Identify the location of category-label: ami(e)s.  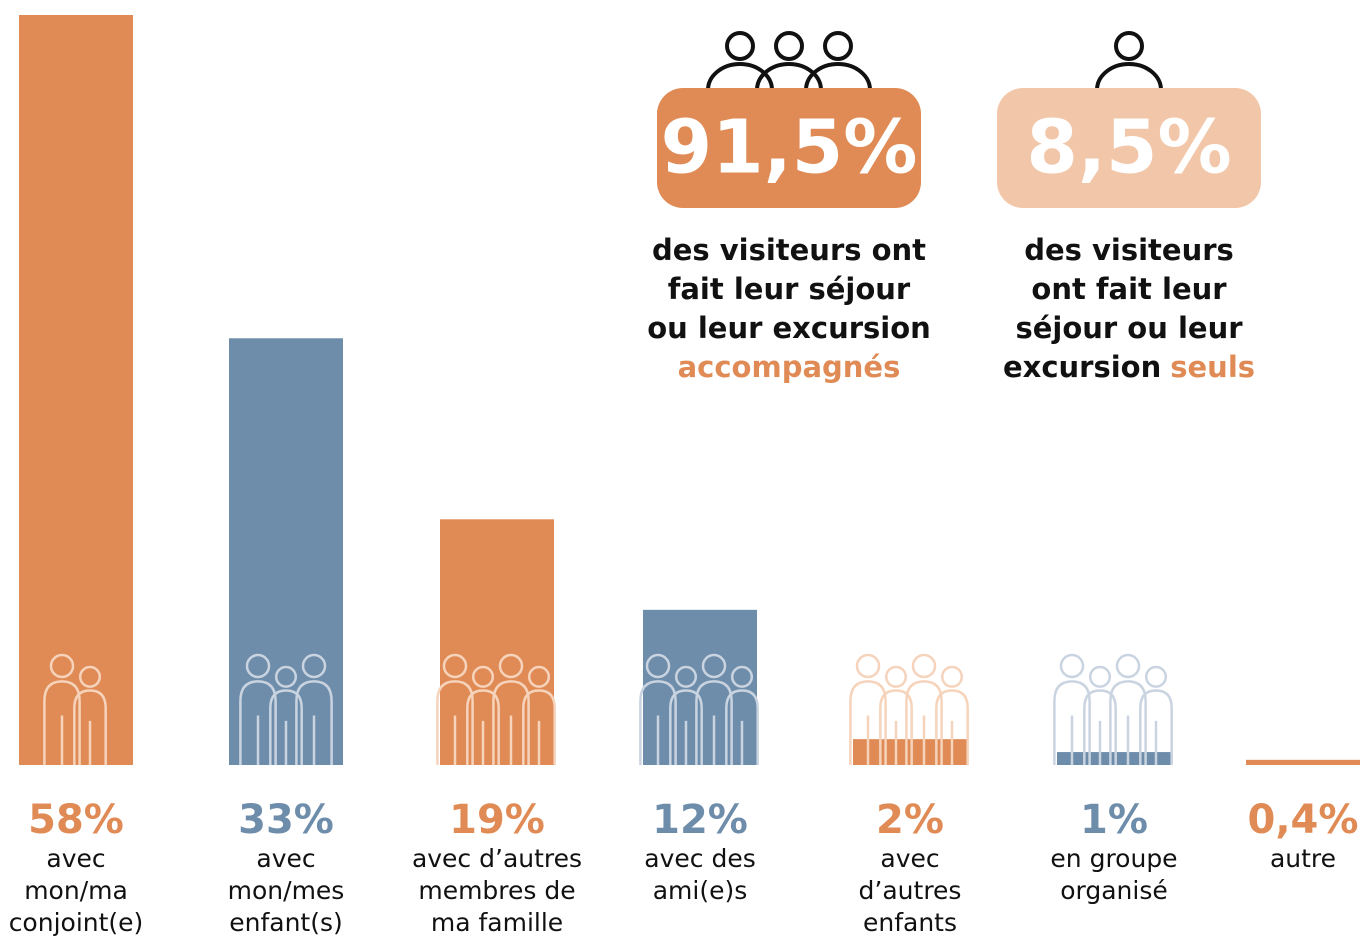
(700, 890).